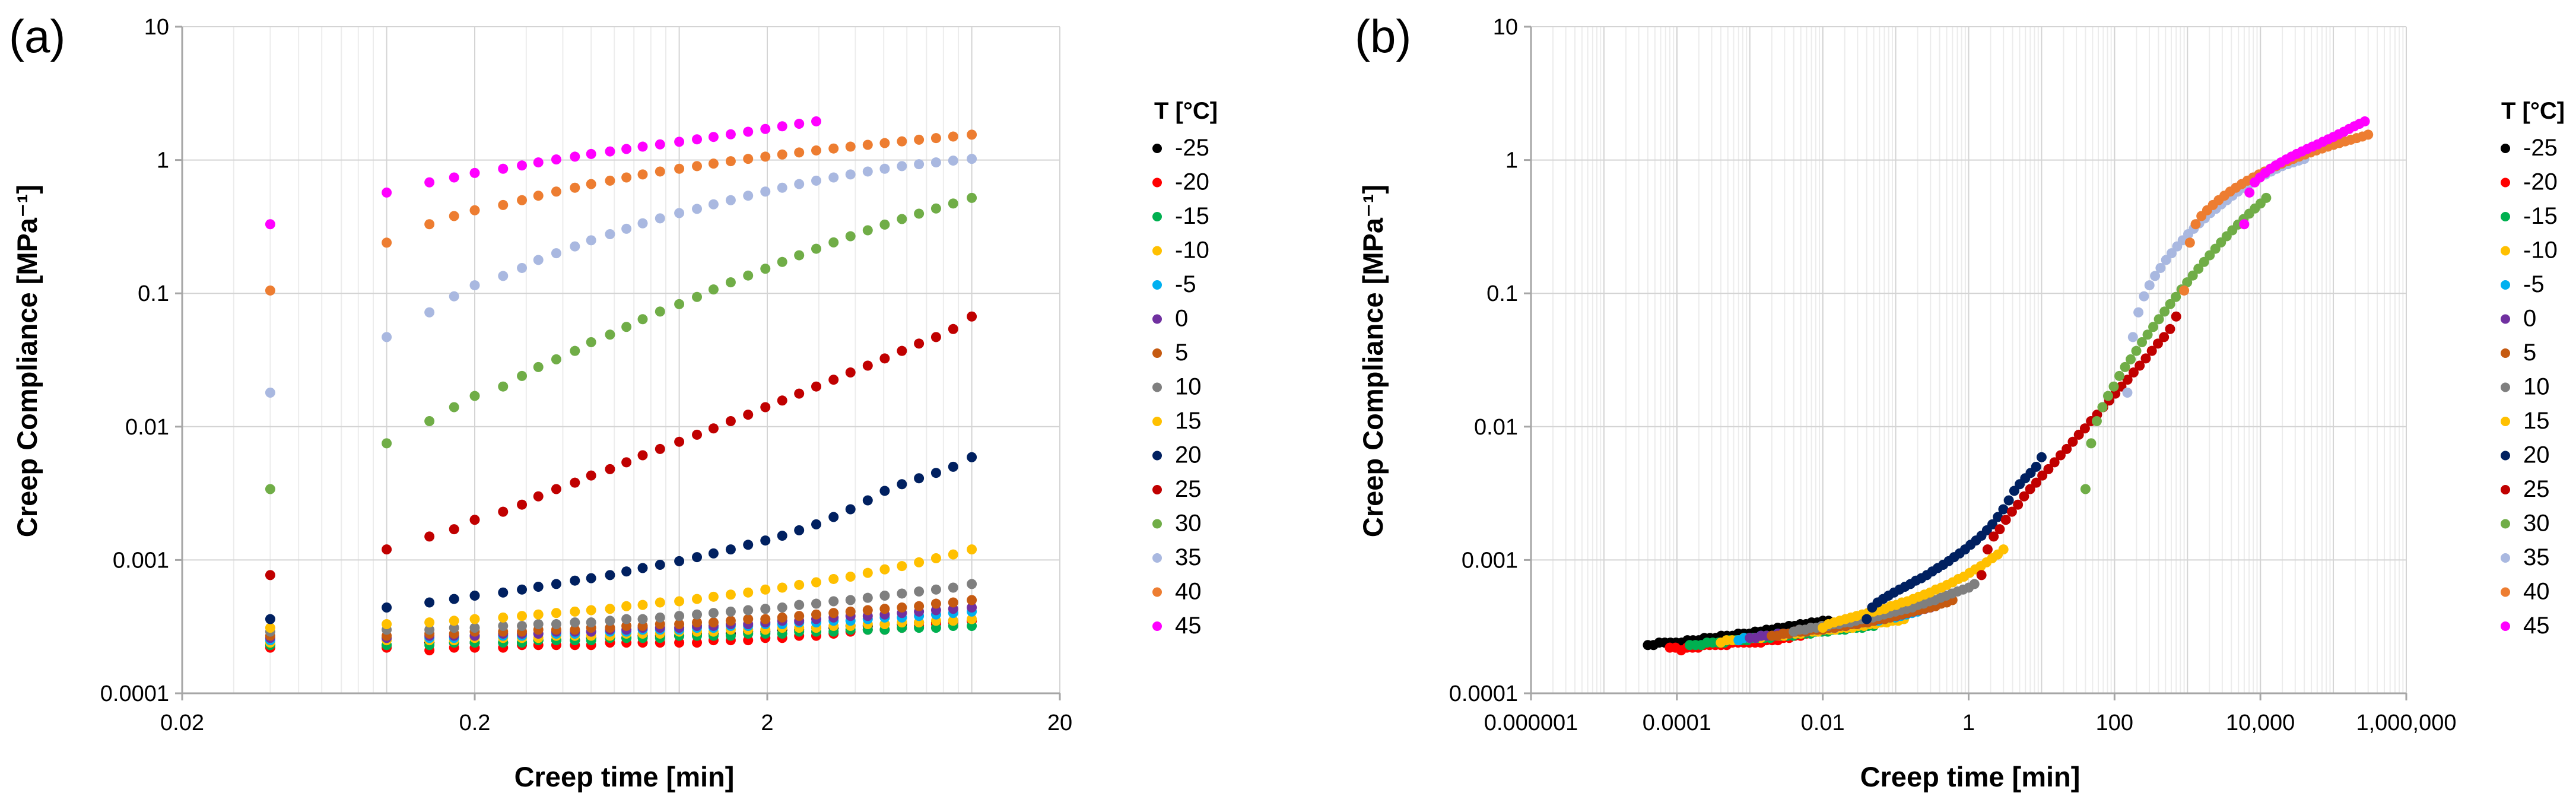  Describe the element at coordinates (1188, 626) in the screenshot. I see `panel-a-legend-label: 45` at that location.